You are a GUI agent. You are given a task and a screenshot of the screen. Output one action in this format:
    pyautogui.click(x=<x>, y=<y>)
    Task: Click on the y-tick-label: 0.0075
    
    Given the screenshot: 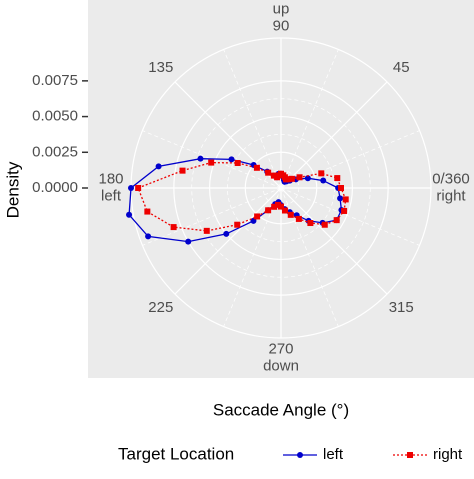 What is the action you would take?
    pyautogui.click(x=55, y=80)
    